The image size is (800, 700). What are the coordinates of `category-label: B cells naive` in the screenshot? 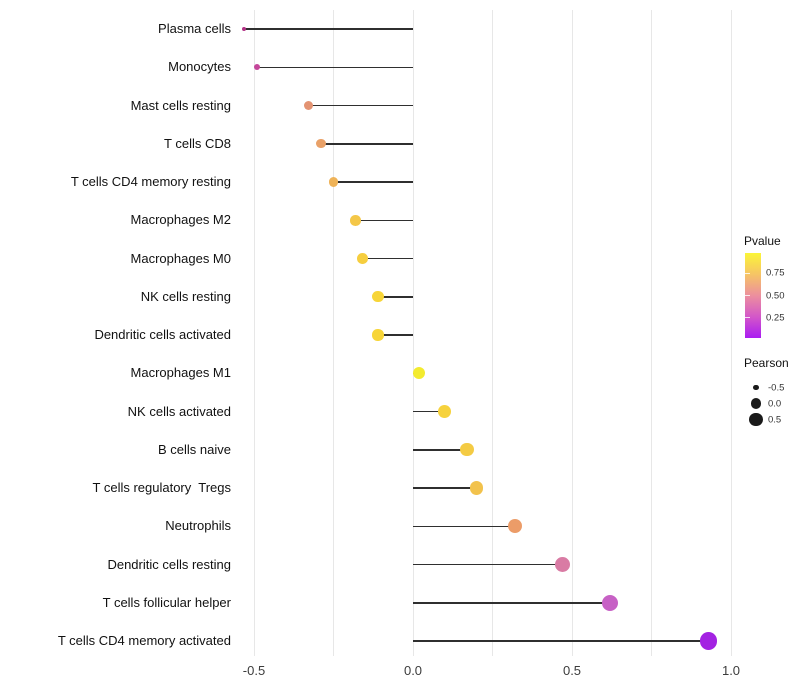 It's located at (194, 449).